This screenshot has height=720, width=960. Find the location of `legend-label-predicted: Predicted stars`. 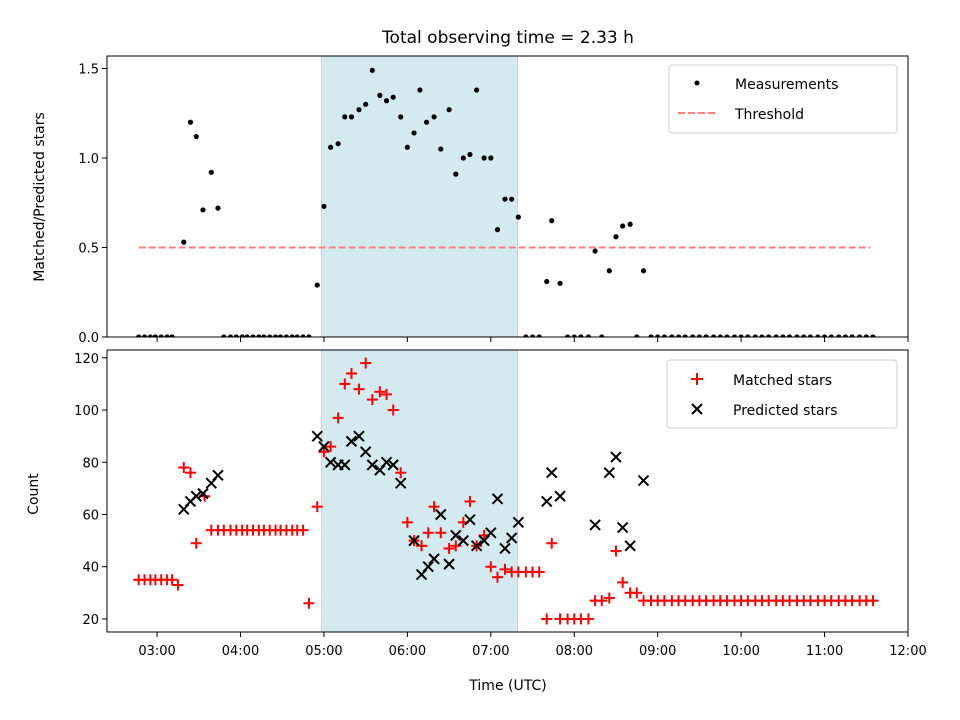

legend-label-predicted: Predicted stars is located at coordinates (785, 411).